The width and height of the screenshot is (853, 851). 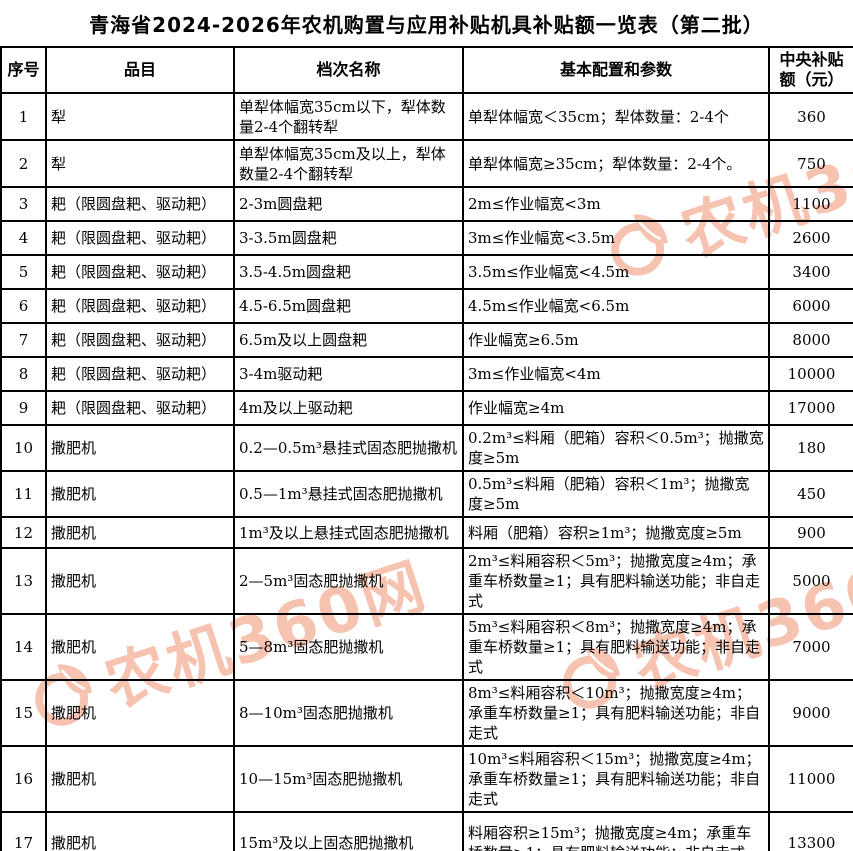 I want to click on cell-params: 0.5m³≤料厢（肥箱）容积＜1m³；抛撒宽度≥5m, so click(x=616, y=494).